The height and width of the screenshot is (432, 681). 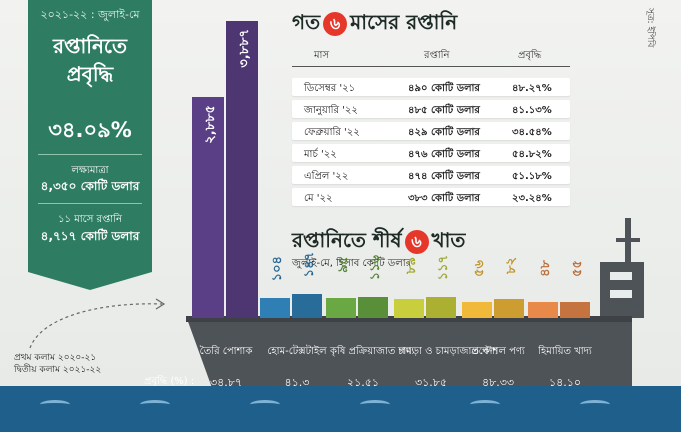 I want to click on eleven-month-label: ১১ মাসে রপ্তানি, so click(x=90, y=219).